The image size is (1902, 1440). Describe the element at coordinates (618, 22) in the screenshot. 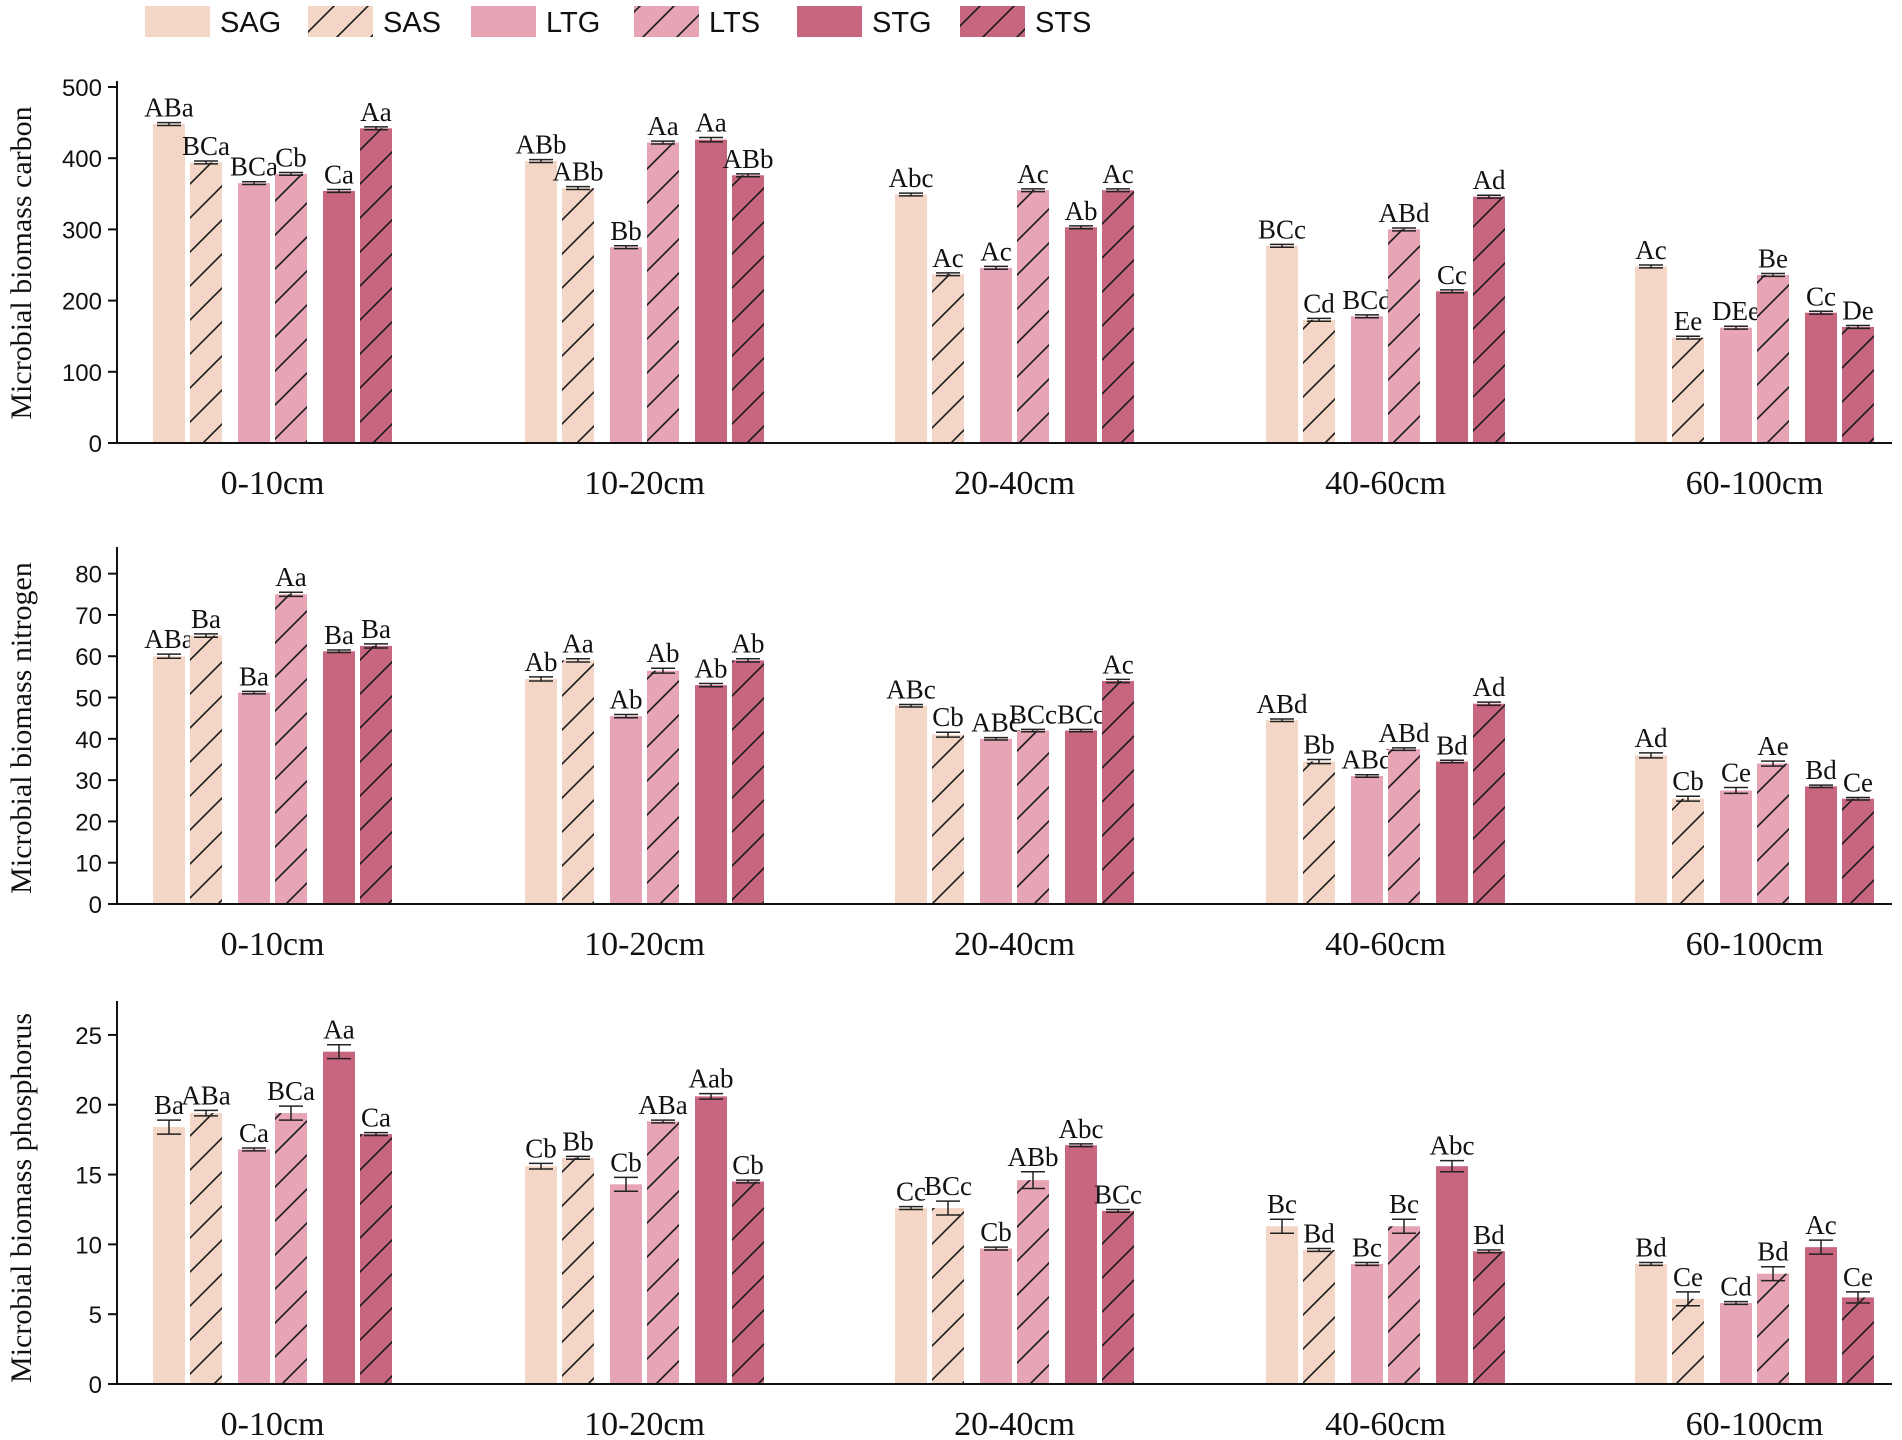

I see `legend: SAG SAS LTG LTS STG STS` at that location.